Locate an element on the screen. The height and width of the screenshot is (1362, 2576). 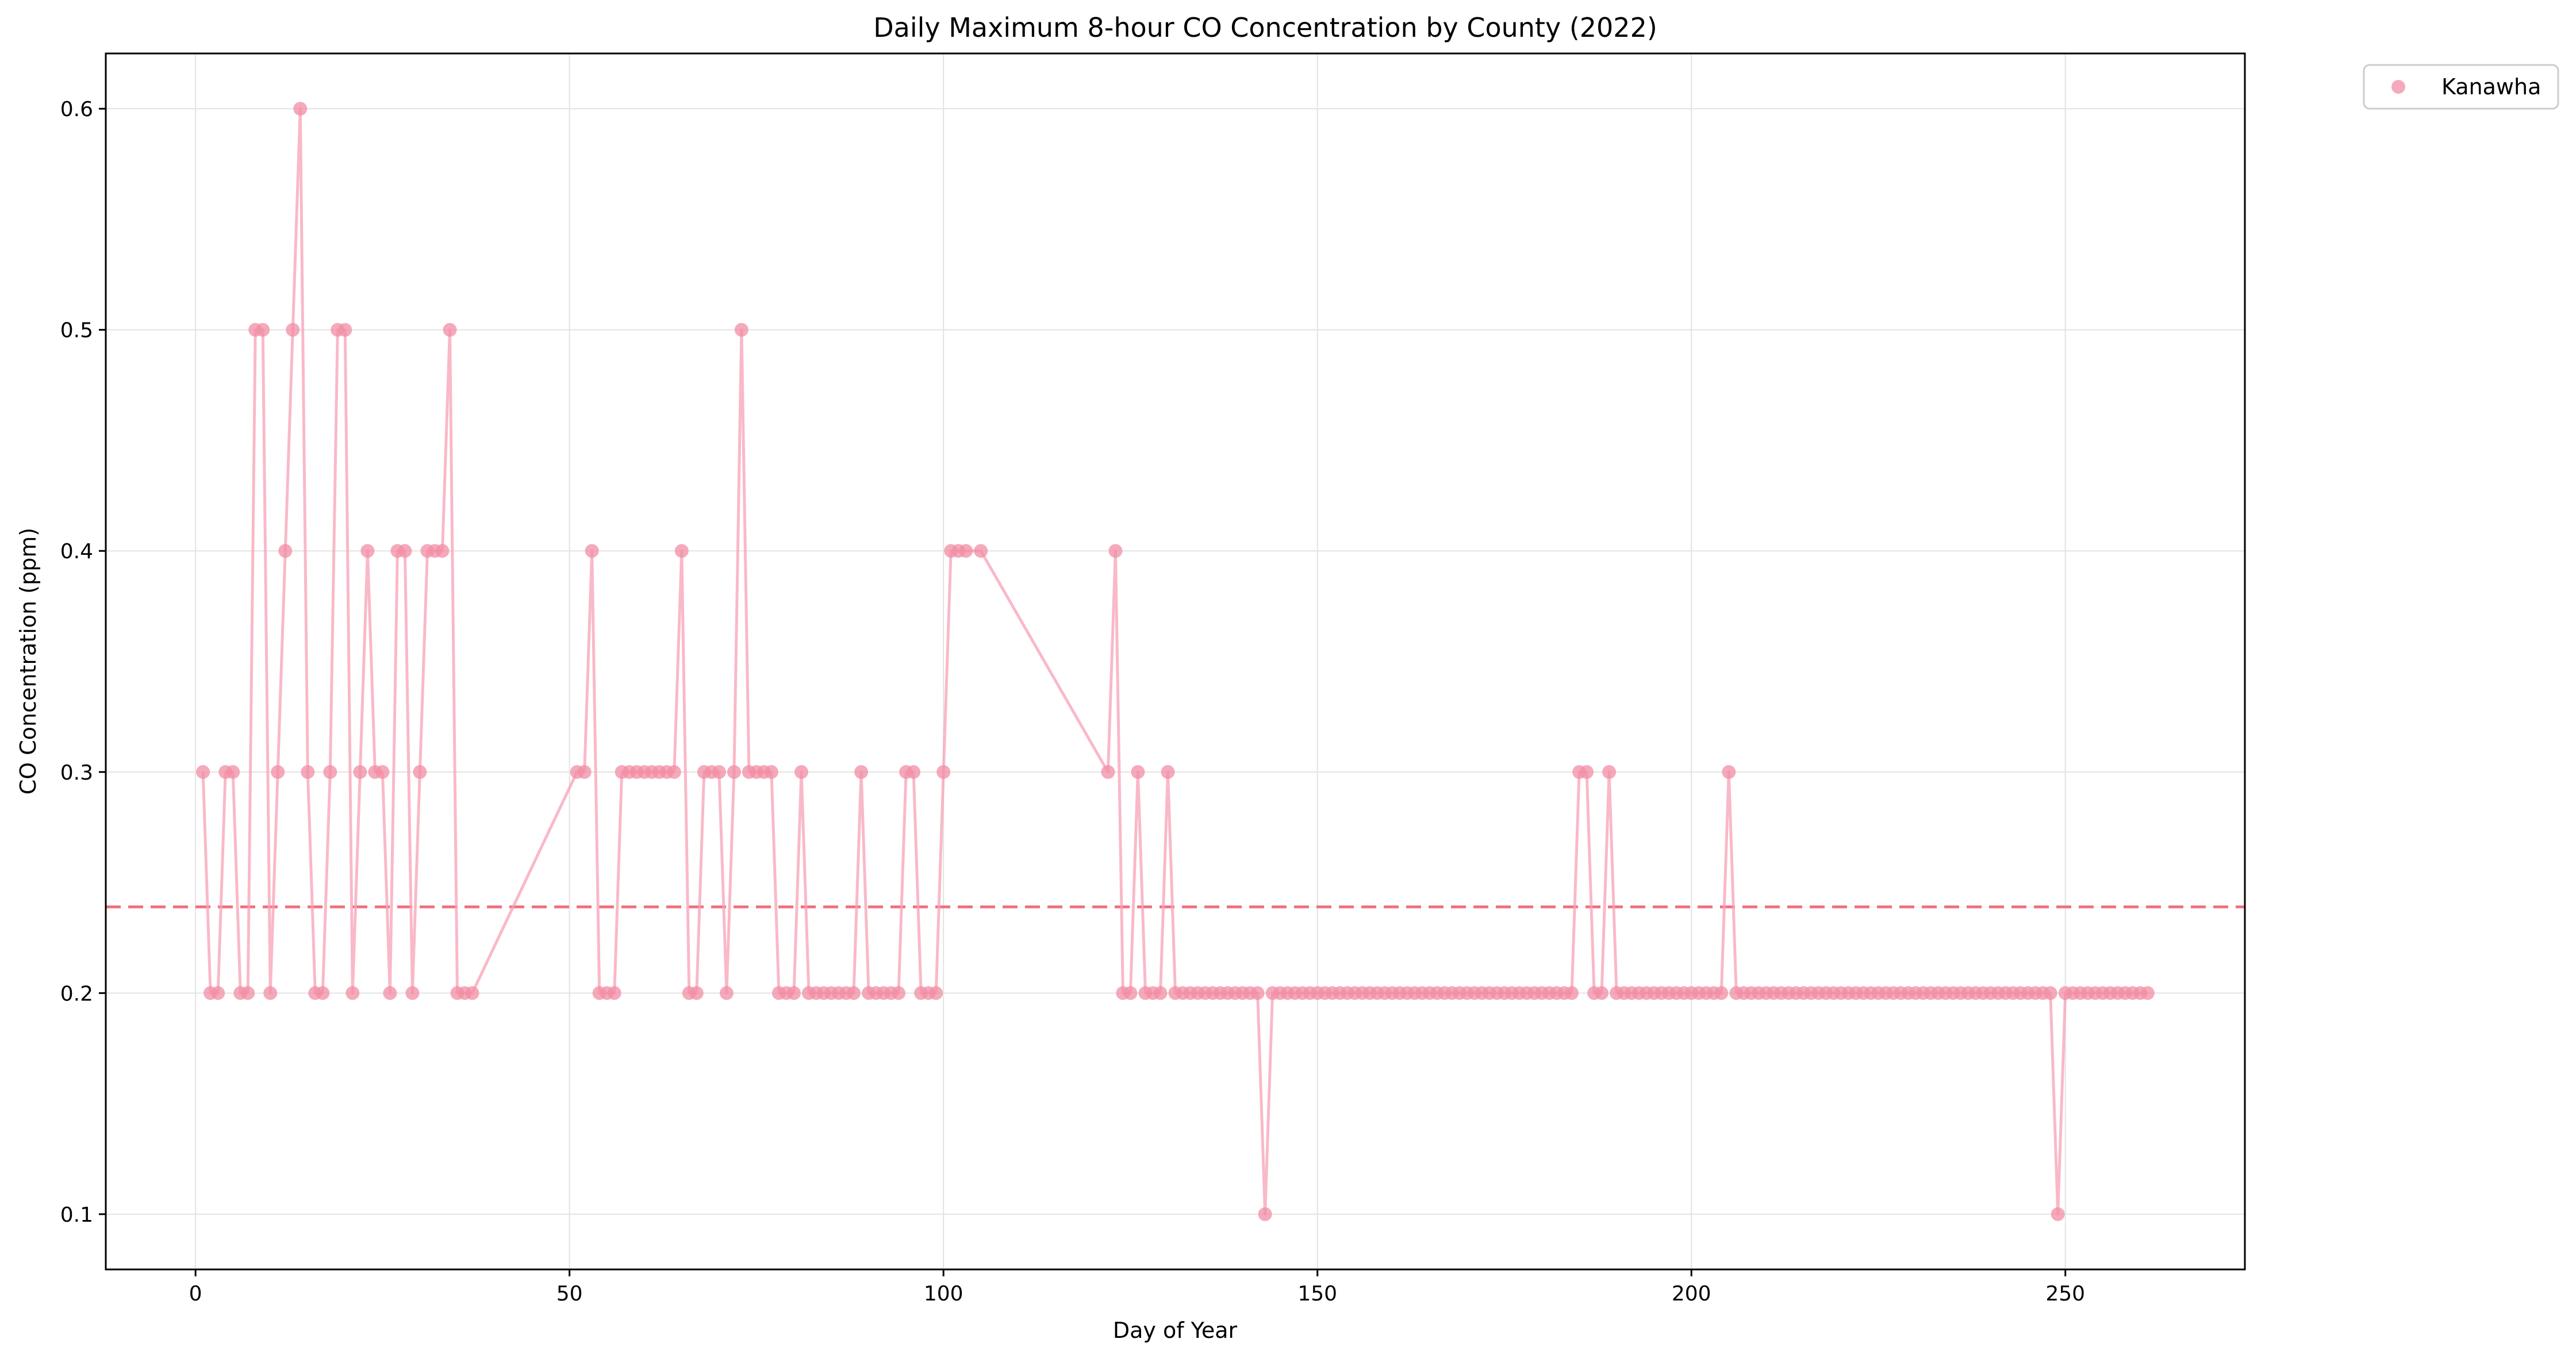
x-tick-label: 200 is located at coordinates (1692, 1294).